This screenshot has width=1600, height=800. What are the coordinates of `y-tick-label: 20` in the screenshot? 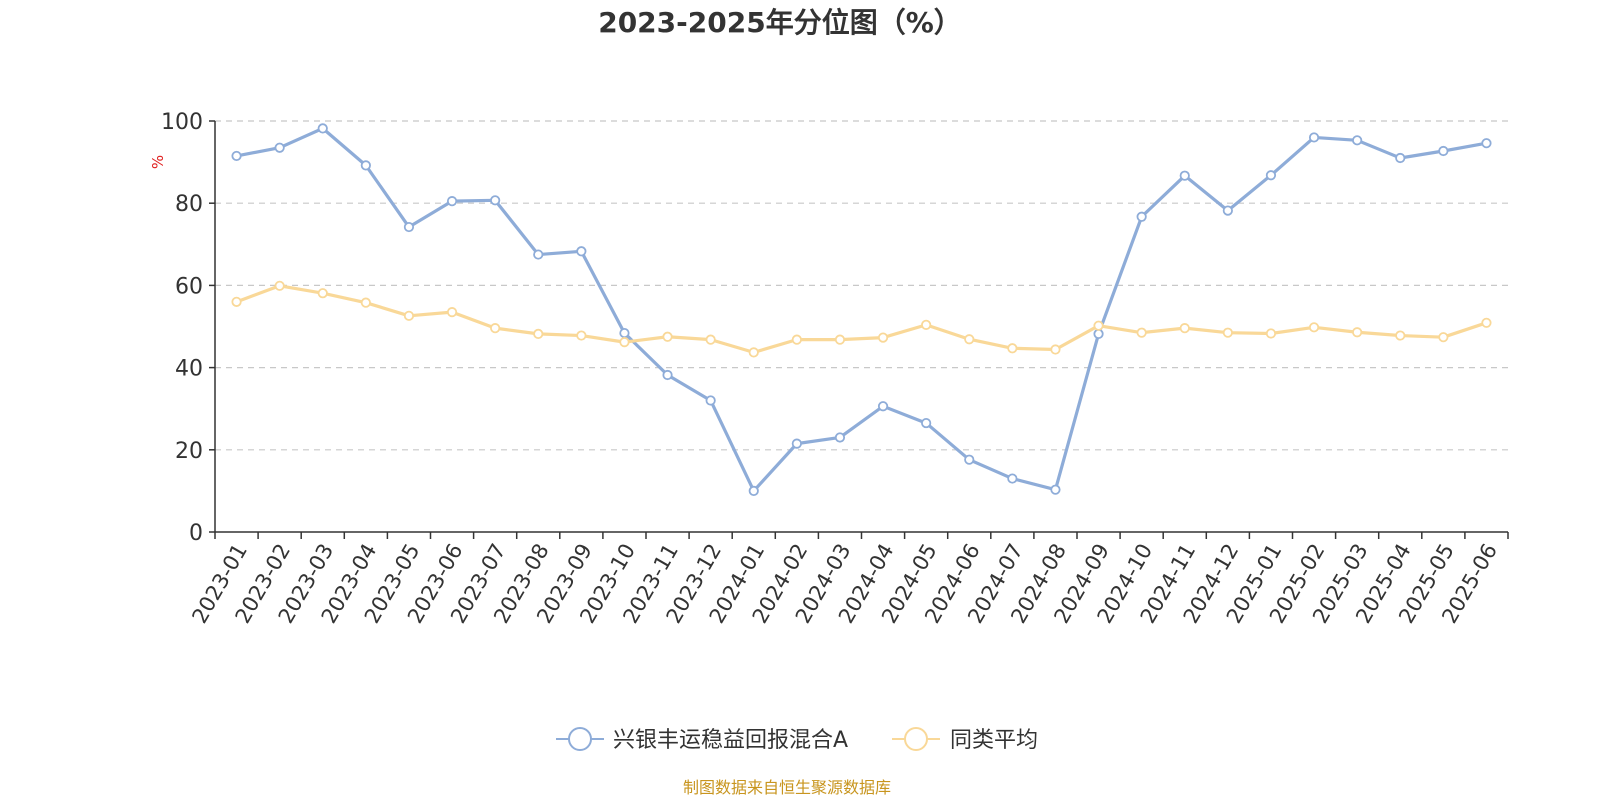 It's located at (189, 451).